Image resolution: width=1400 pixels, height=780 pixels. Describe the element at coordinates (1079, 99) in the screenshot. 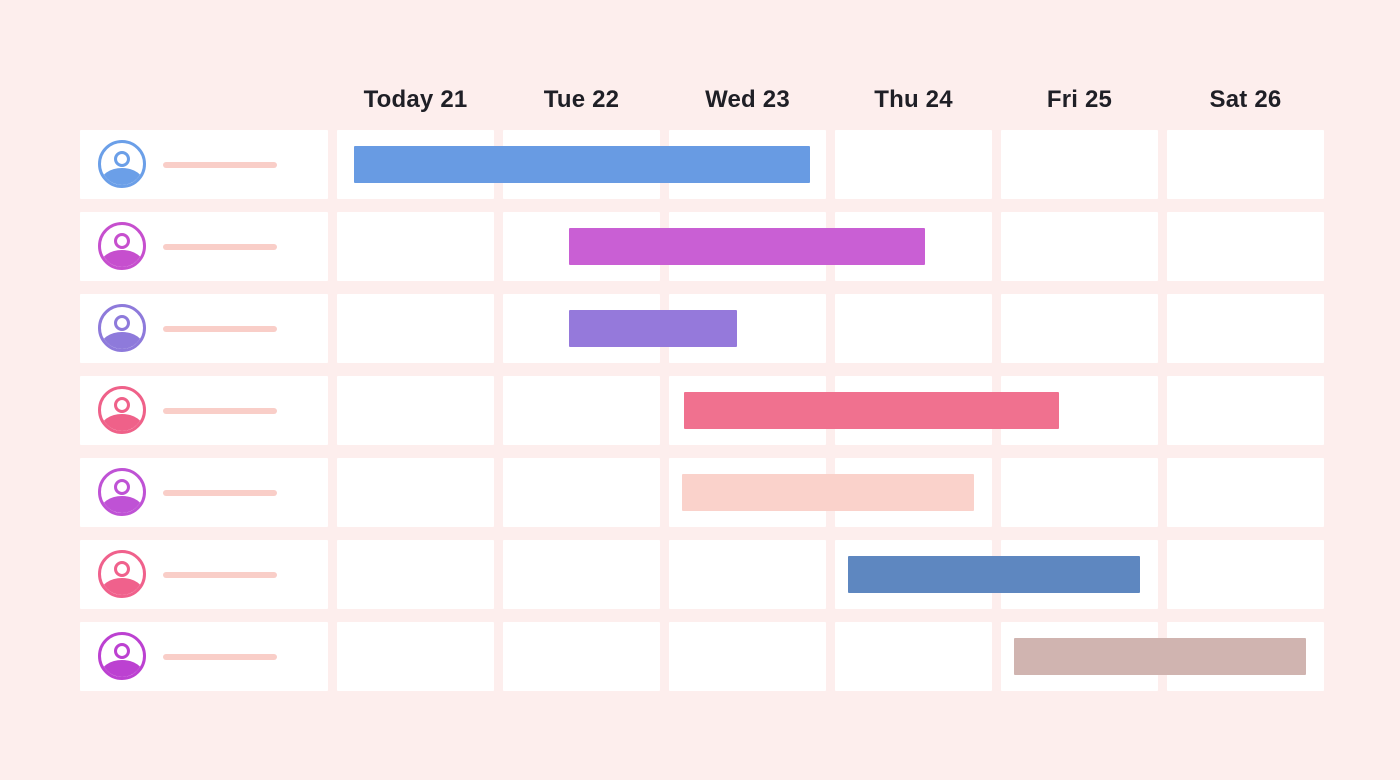

I see `day-header-label: Fri 25` at that location.